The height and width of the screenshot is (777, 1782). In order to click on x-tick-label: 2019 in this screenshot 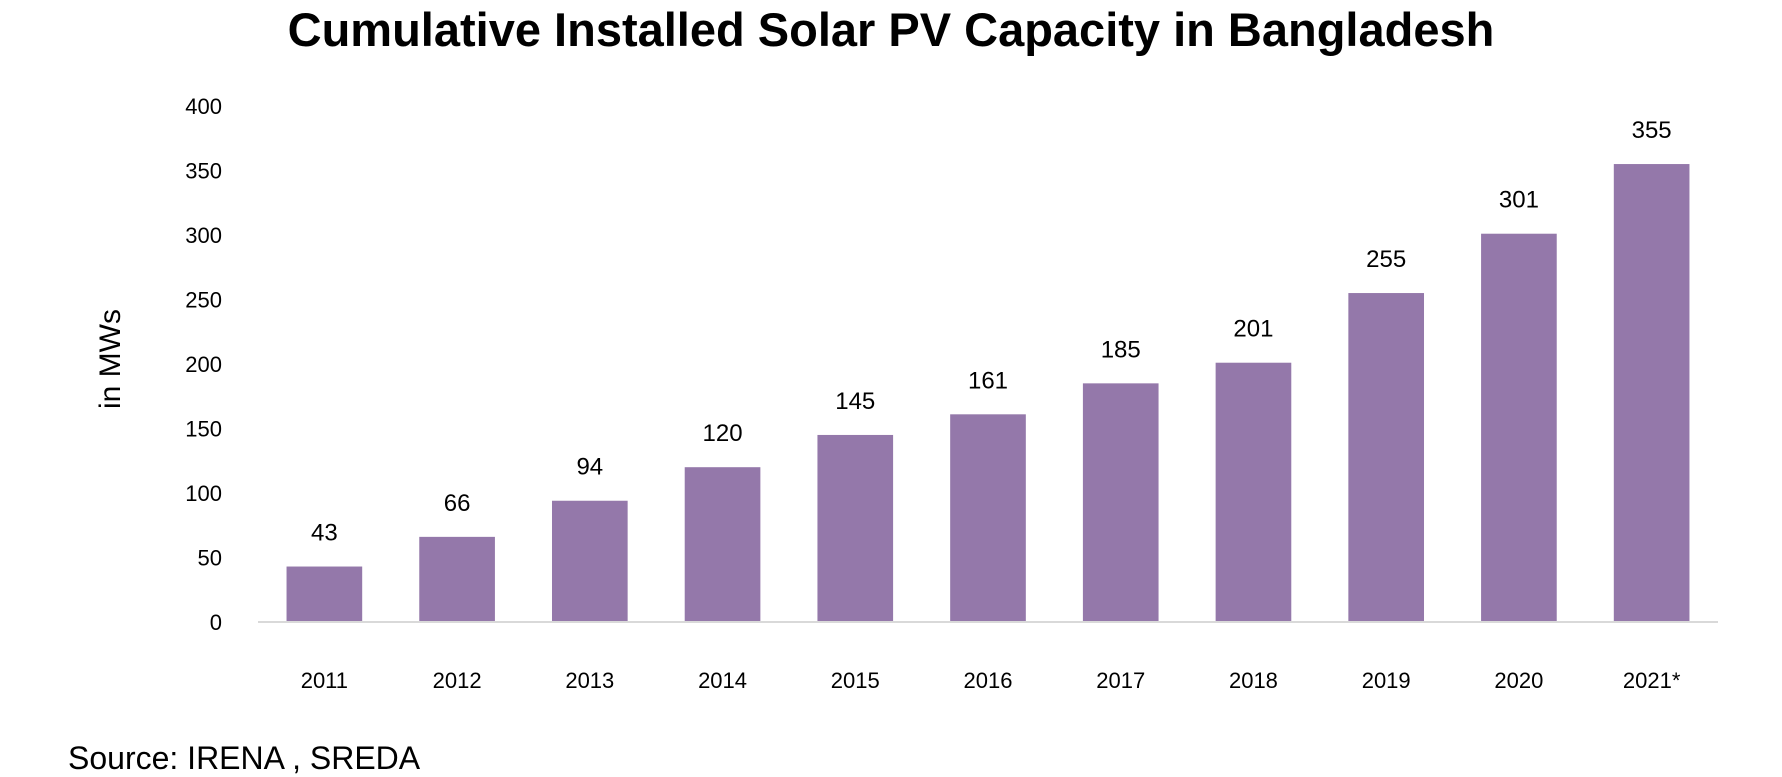, I will do `click(1386, 680)`.